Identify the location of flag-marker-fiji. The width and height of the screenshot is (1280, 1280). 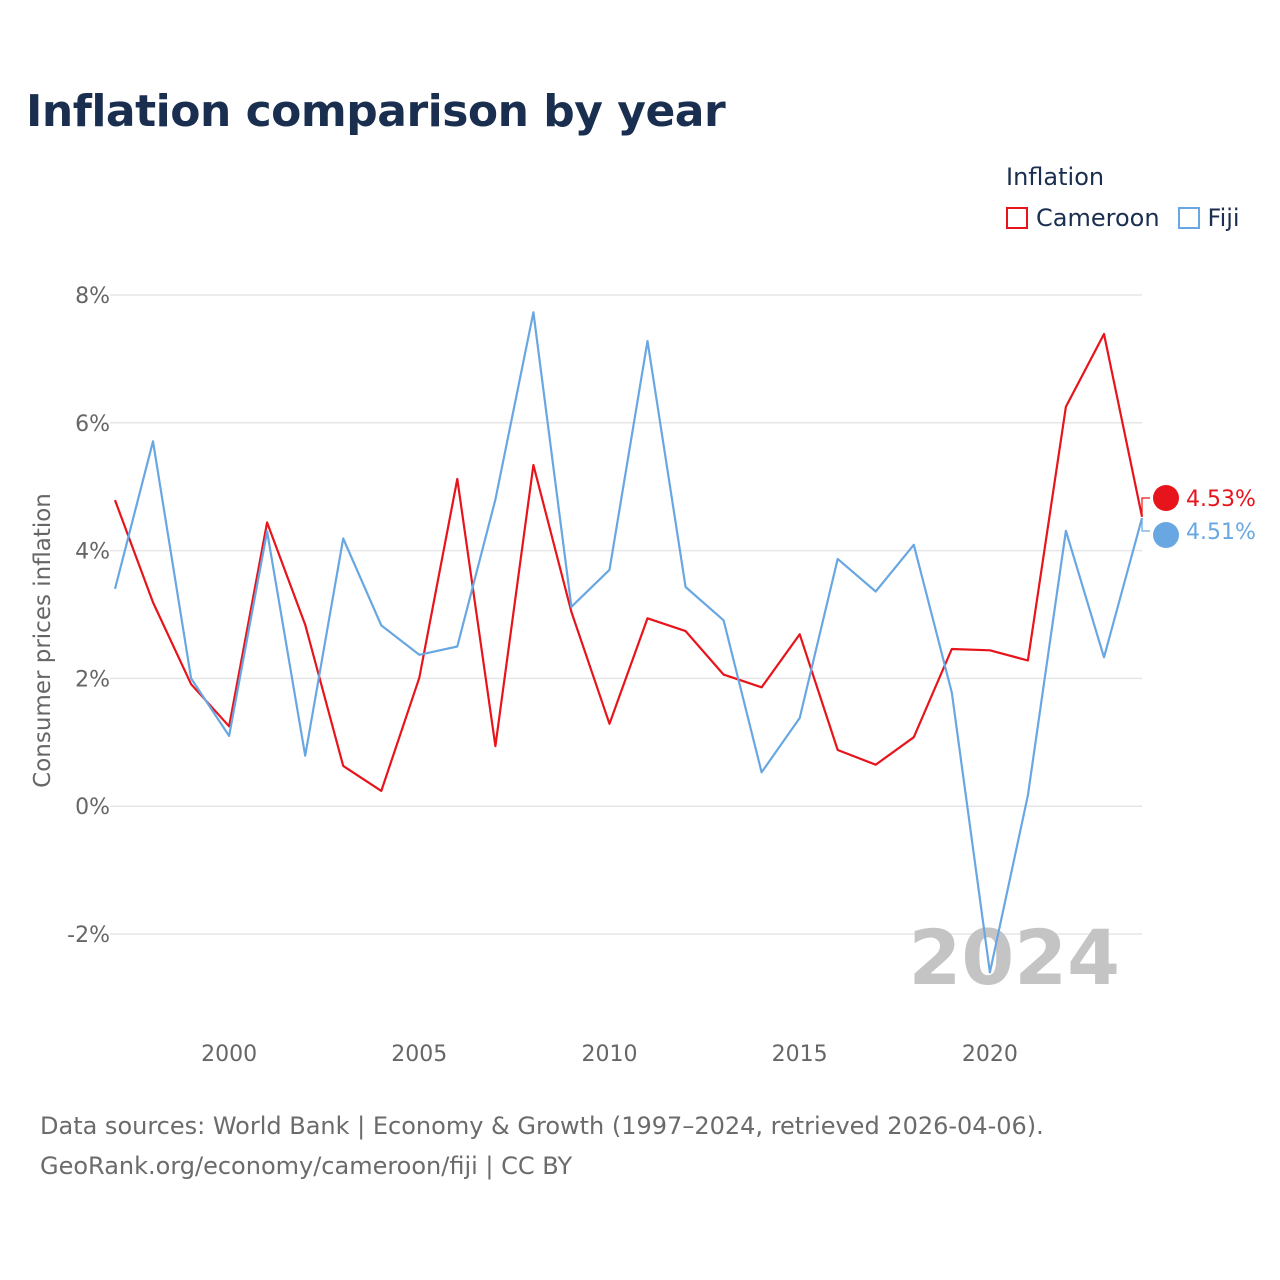
(1166, 535).